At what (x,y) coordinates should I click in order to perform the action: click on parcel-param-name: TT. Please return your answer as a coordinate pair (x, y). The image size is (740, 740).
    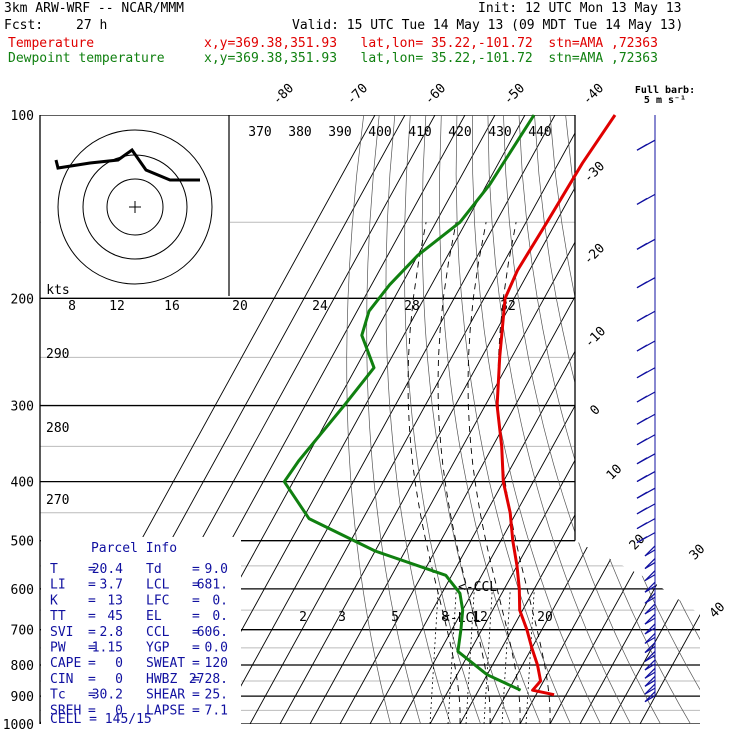
    Looking at the image, I should click on (58, 616).